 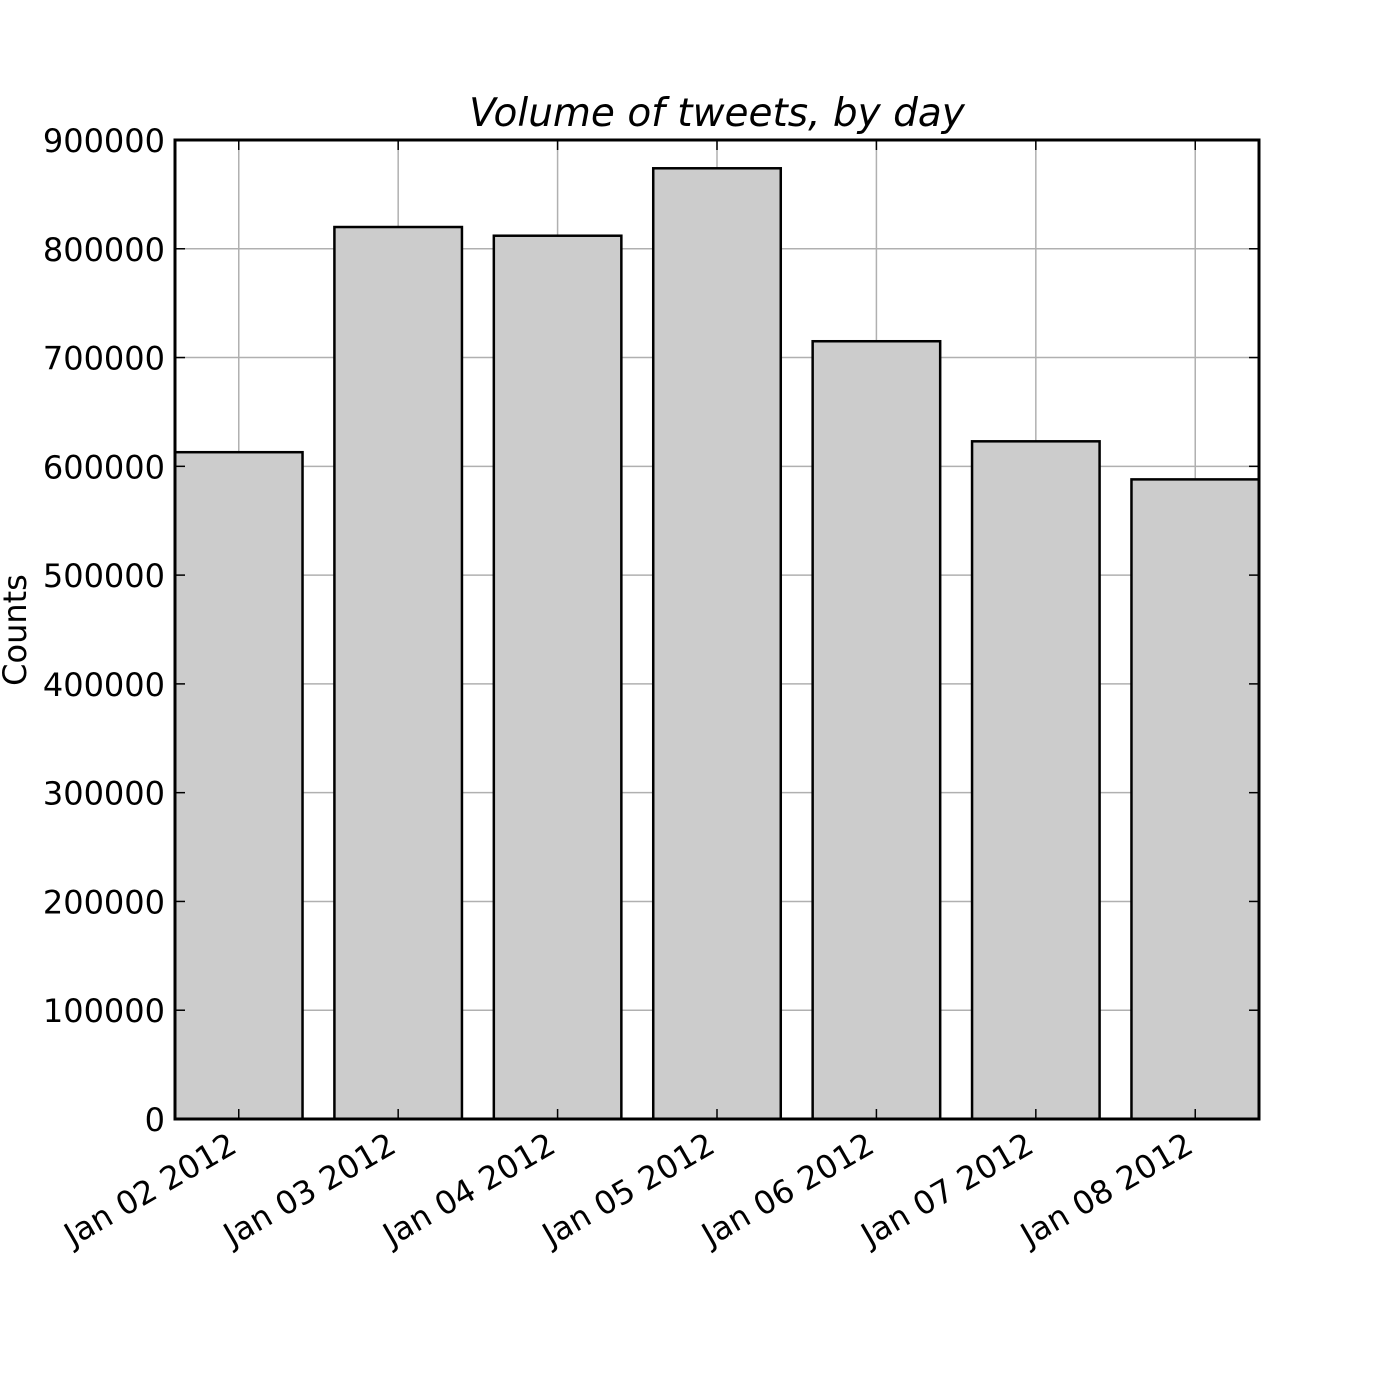 I want to click on y-tick-label: 0, so click(x=155, y=1120).